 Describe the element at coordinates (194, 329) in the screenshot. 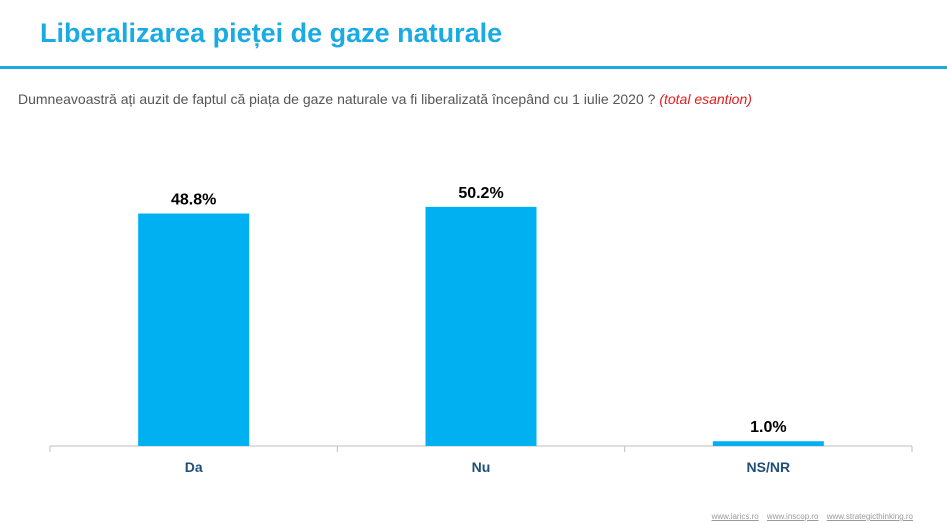

I see `bar-da` at that location.